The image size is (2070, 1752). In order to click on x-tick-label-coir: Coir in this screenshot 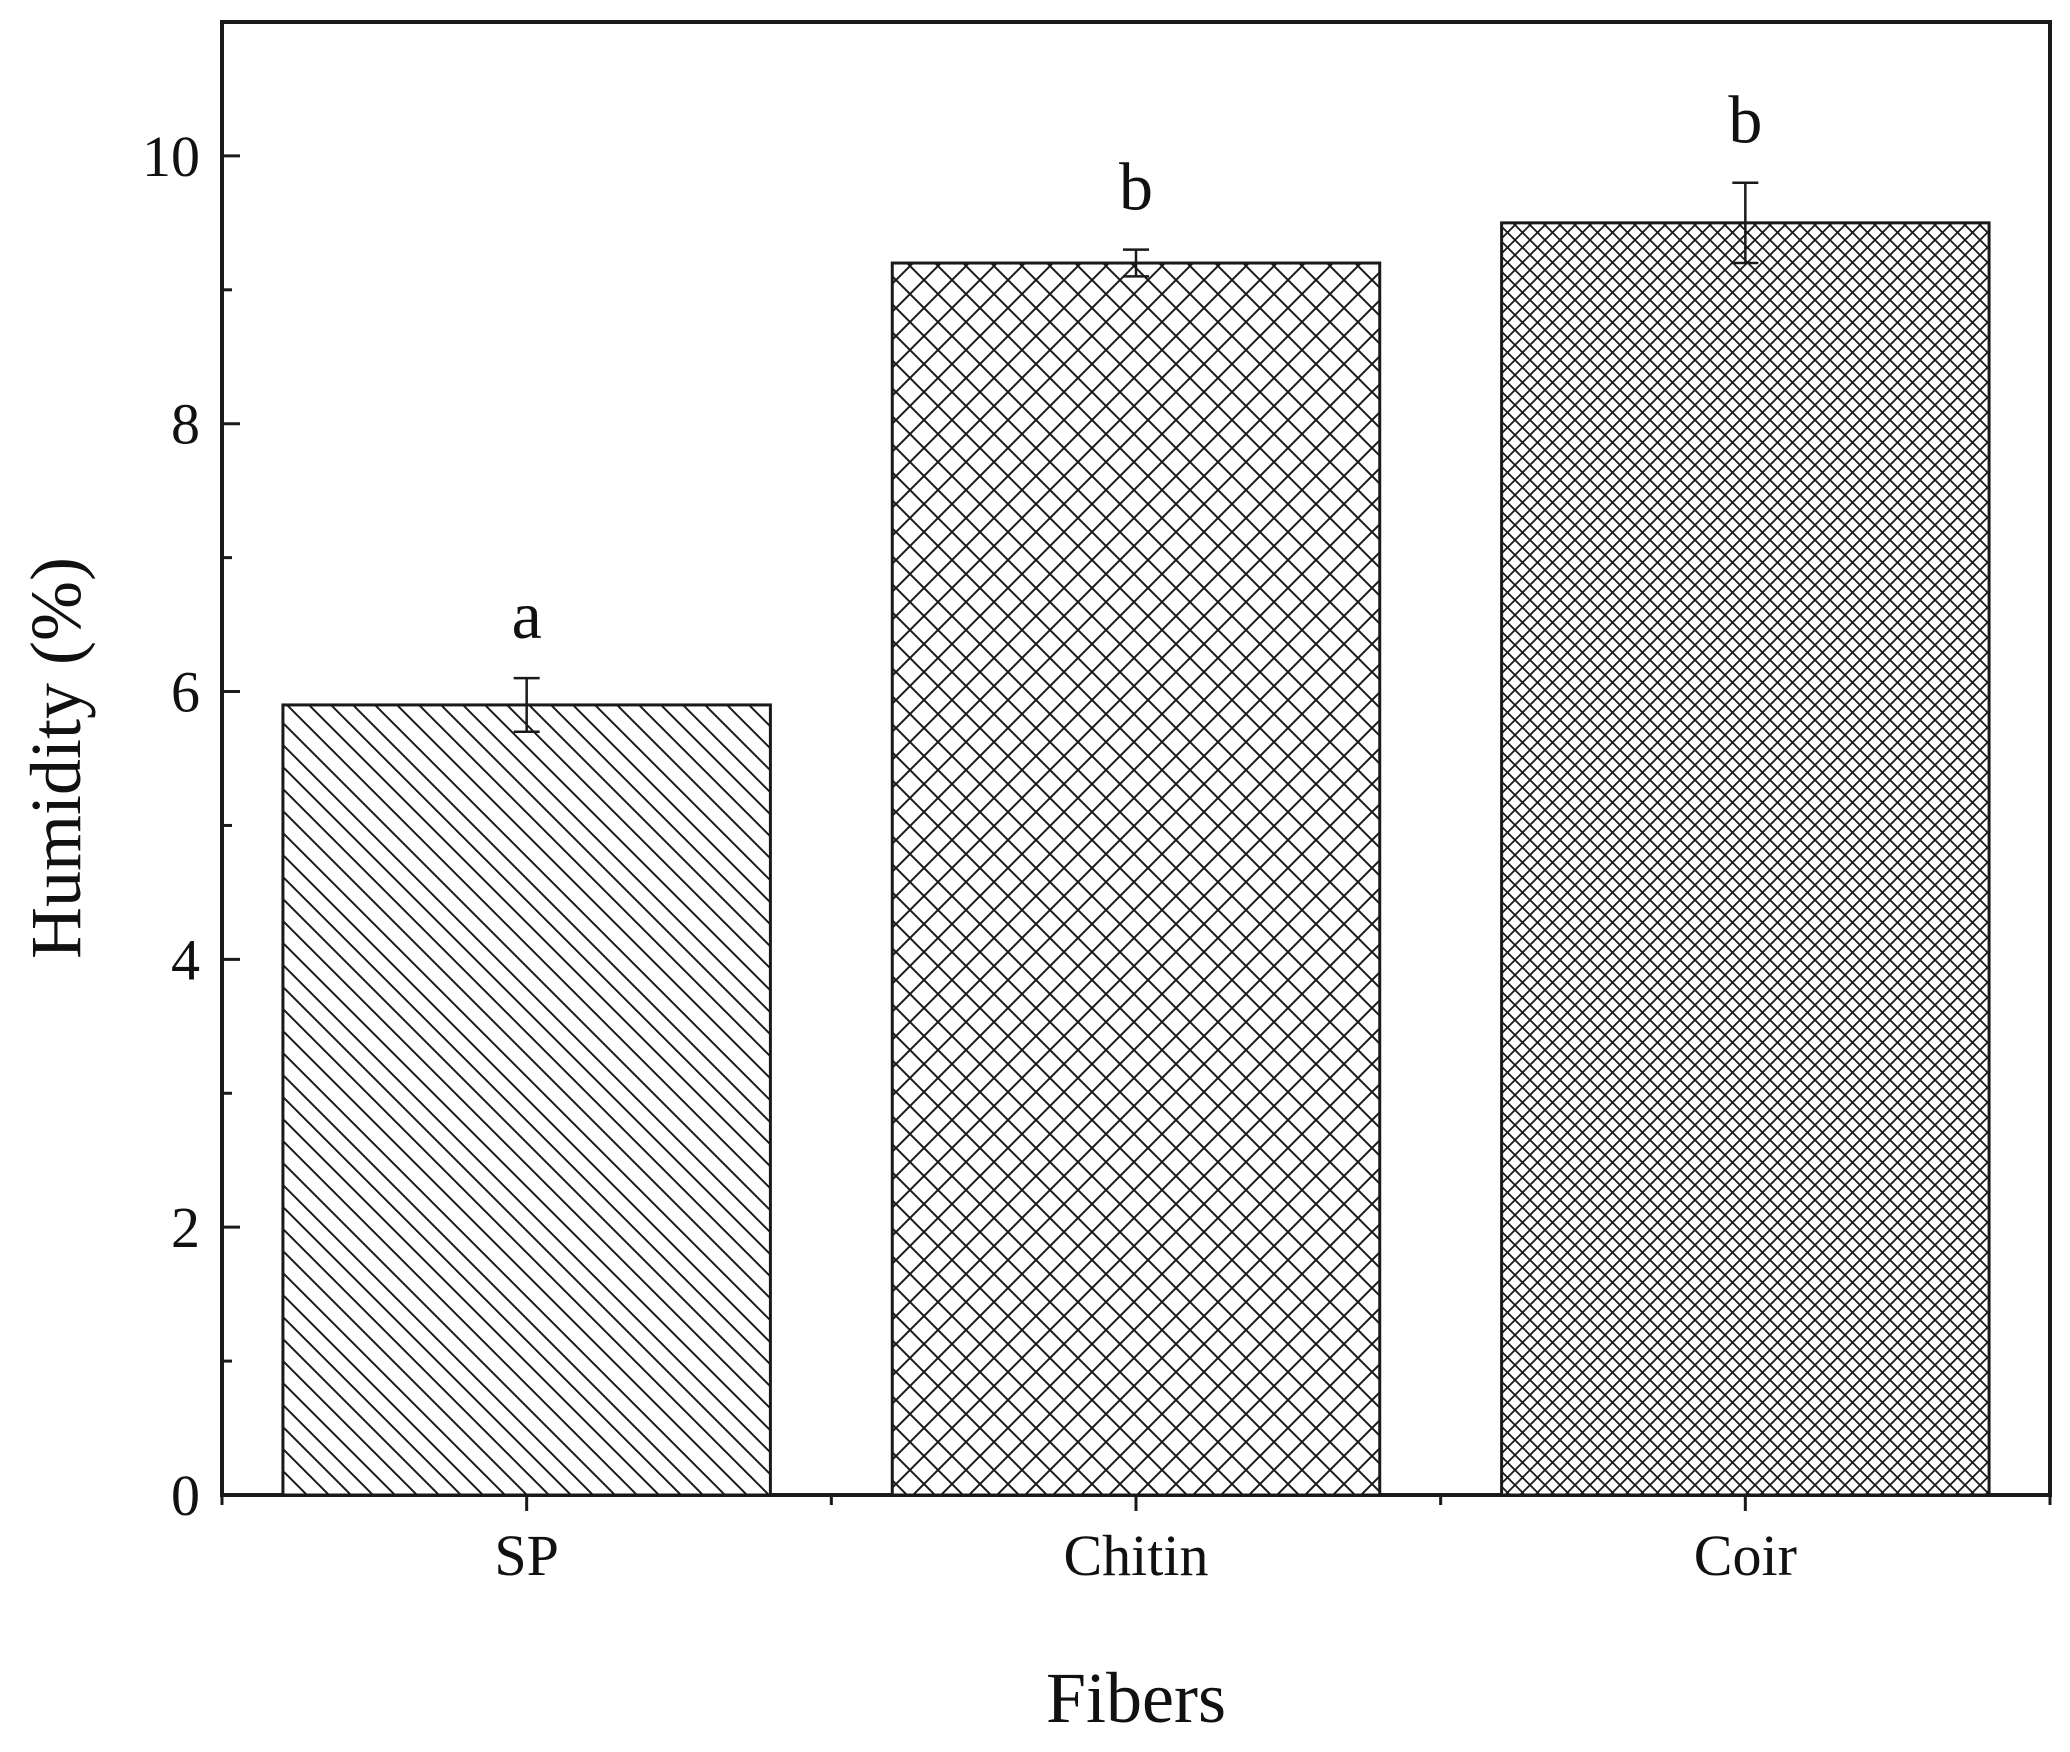, I will do `click(1745, 1555)`.